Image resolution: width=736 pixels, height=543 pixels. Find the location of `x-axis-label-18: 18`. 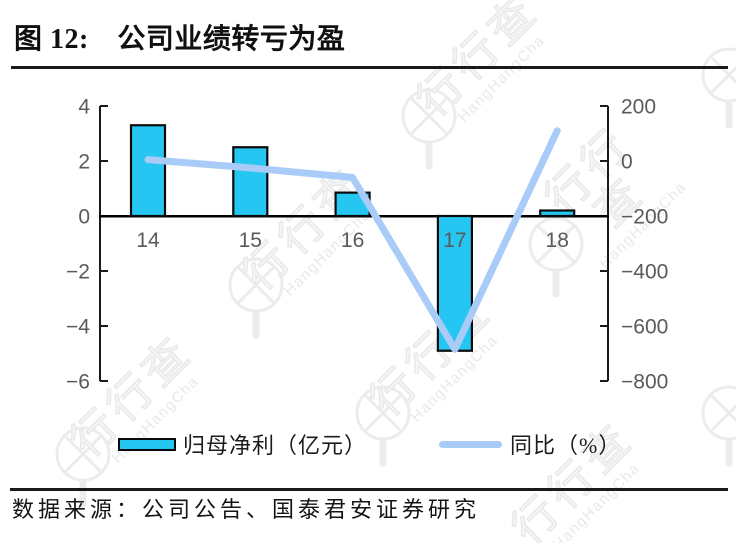

x-axis-label-18: 18 is located at coordinates (557, 240).